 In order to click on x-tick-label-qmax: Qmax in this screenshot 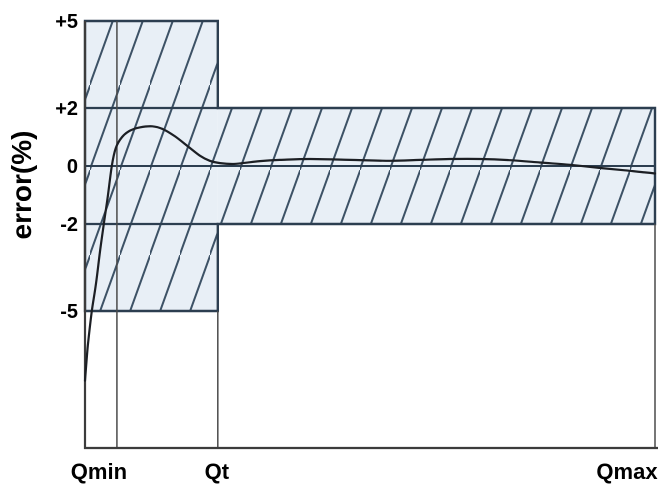, I will do `click(627, 471)`.